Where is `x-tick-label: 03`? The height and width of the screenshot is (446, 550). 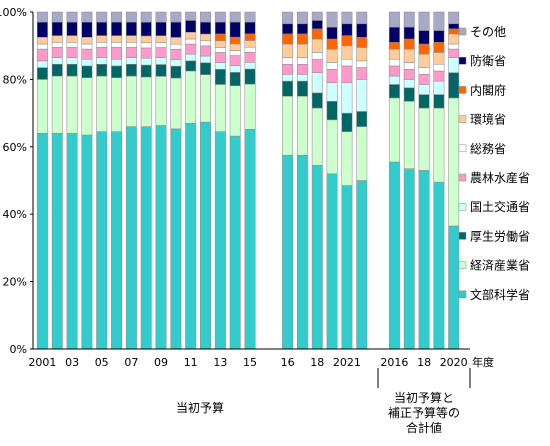 x-tick-label: 03 is located at coordinates (72, 362).